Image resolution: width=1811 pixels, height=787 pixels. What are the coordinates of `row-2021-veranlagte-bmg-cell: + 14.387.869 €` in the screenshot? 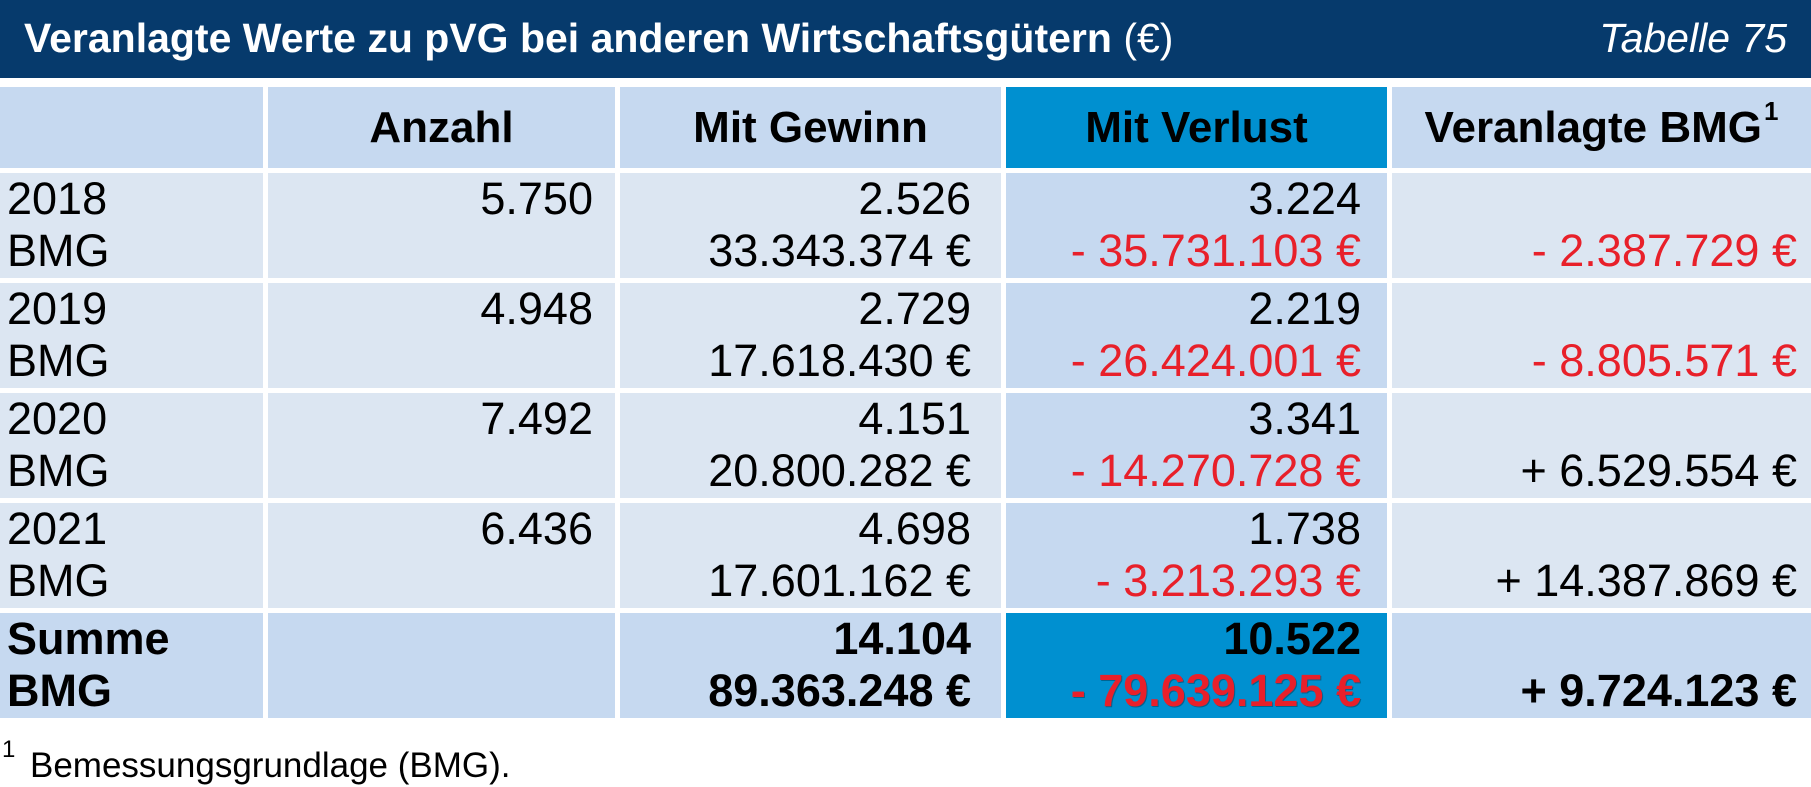 It's located at (1601, 555).